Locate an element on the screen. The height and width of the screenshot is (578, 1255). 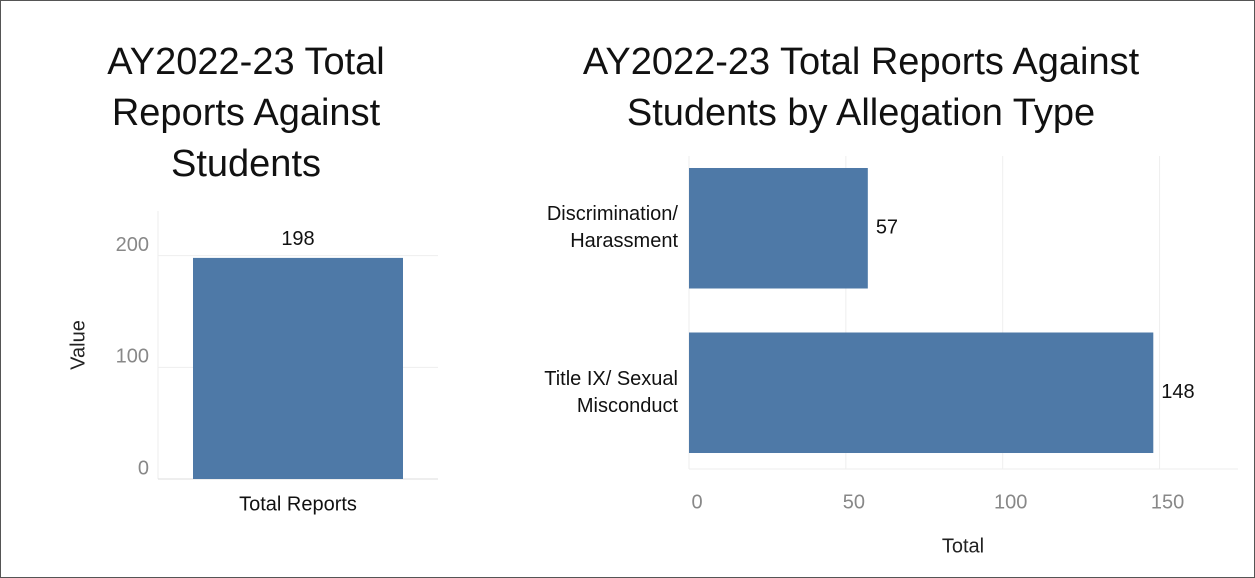
y-tick-label: Discrimination/ Harassment is located at coordinates (612, 228).